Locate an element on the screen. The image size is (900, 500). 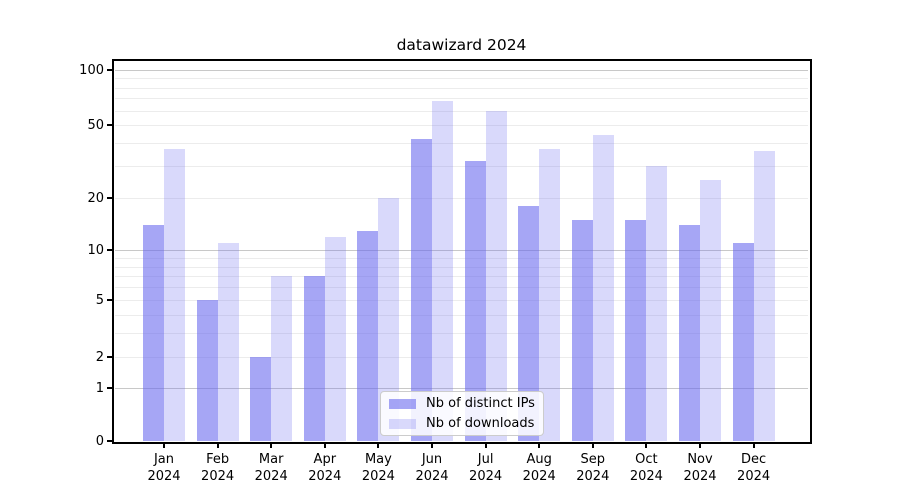
x-tick-month: May is located at coordinates (378, 459).